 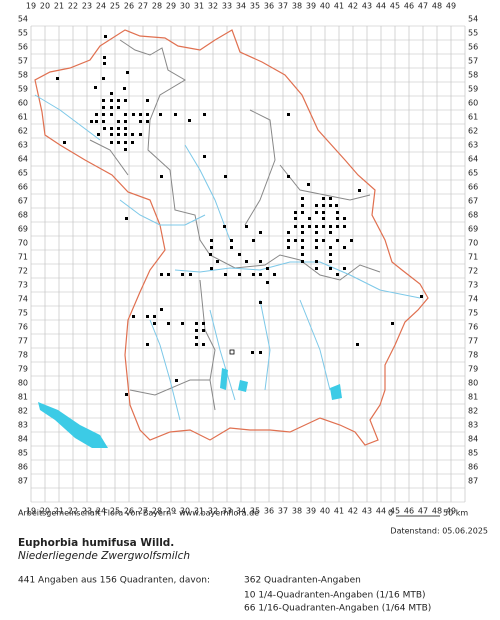 I want to click on x-label: 33, so click(x=227, y=6).